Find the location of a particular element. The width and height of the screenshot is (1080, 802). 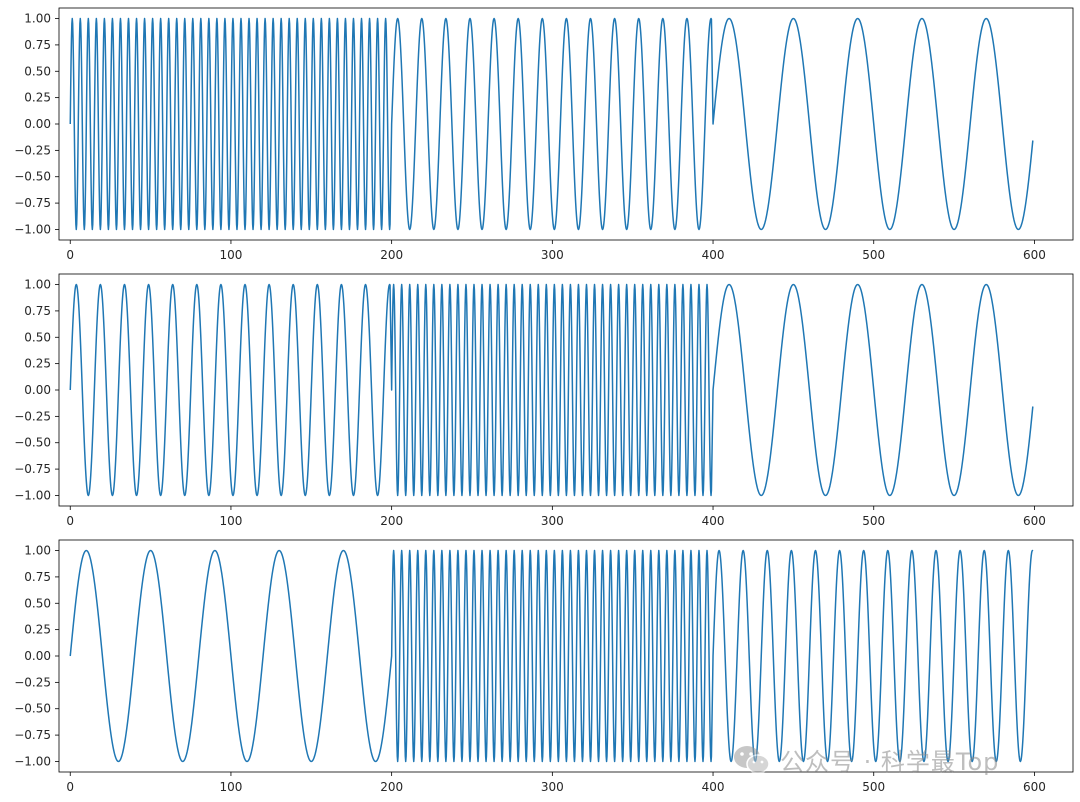

wechat-icon is located at coordinates (752, 759).